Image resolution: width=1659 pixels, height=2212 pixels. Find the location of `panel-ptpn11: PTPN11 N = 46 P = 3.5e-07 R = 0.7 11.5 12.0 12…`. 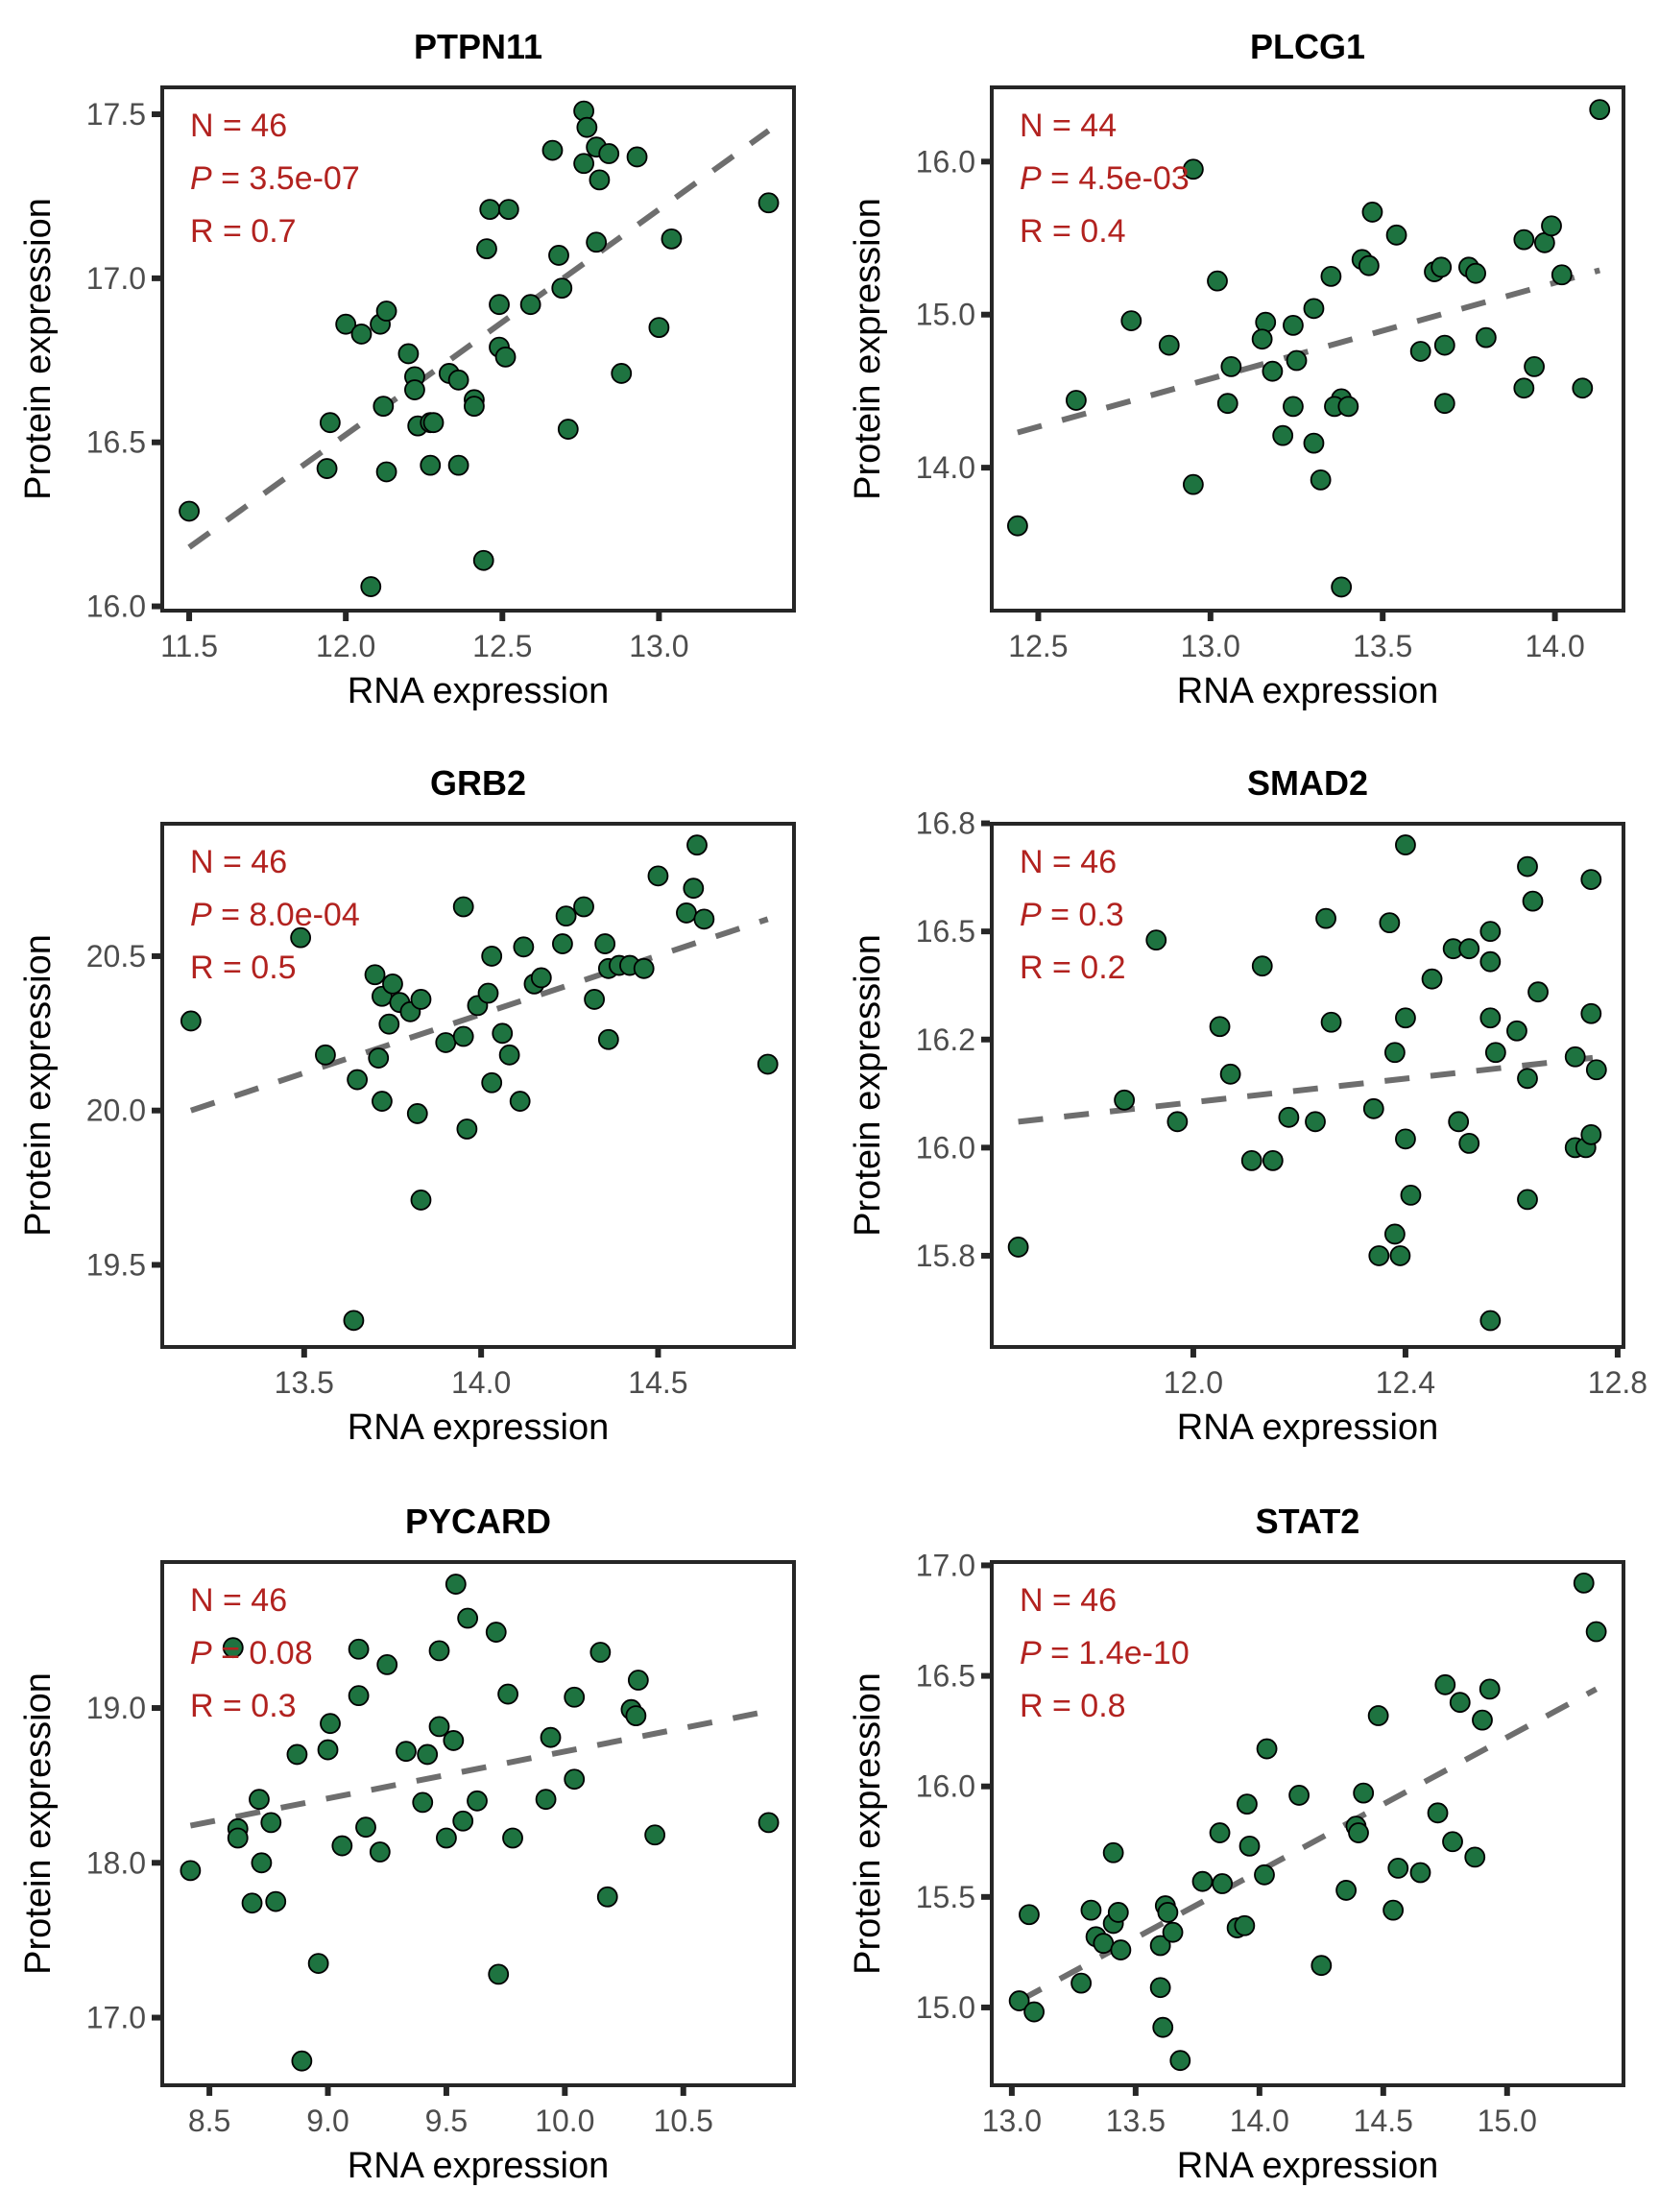

panel-ptpn11: PTPN11 N = 46 P = 3.5e-07 R = 0.7 11.5 12.0 12… is located at coordinates (407, 369).